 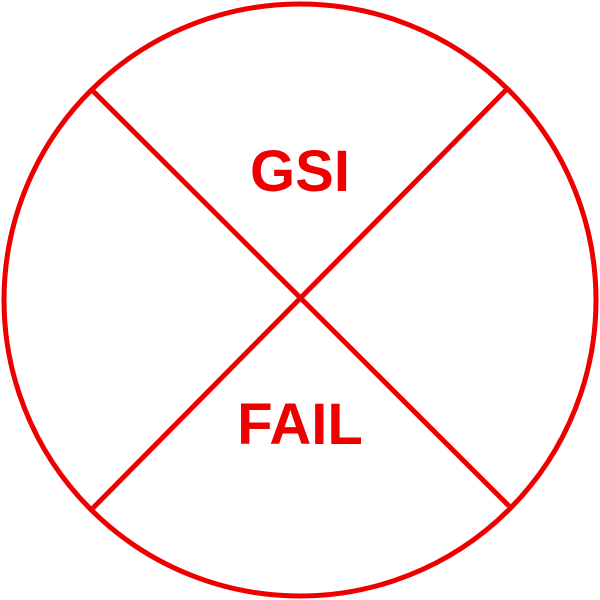 What do you see at coordinates (300, 171) in the screenshot?
I see `stamp-top-label: GSI` at bounding box center [300, 171].